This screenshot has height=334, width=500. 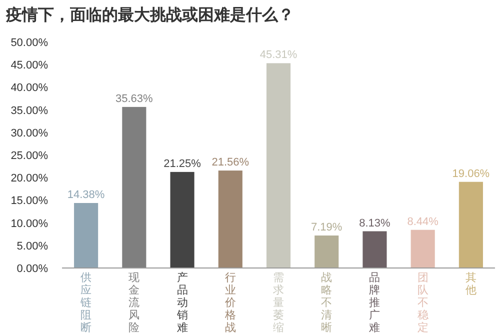 I want to click on data-label: 19.06%, so click(x=471, y=174).